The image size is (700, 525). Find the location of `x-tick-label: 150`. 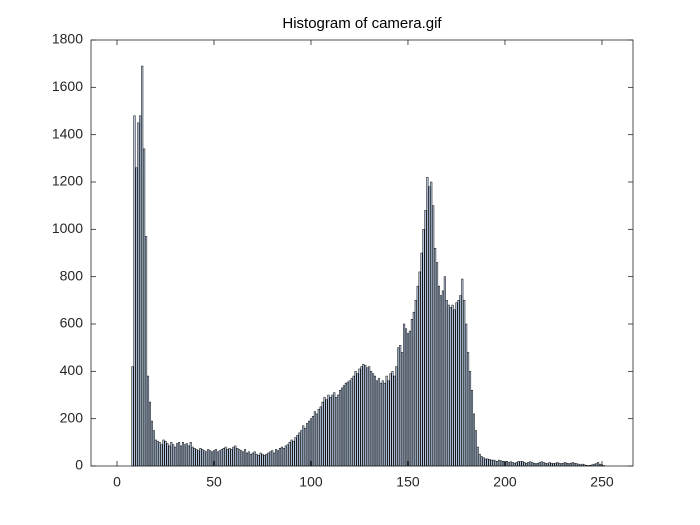

x-tick-label: 150 is located at coordinates (408, 482).